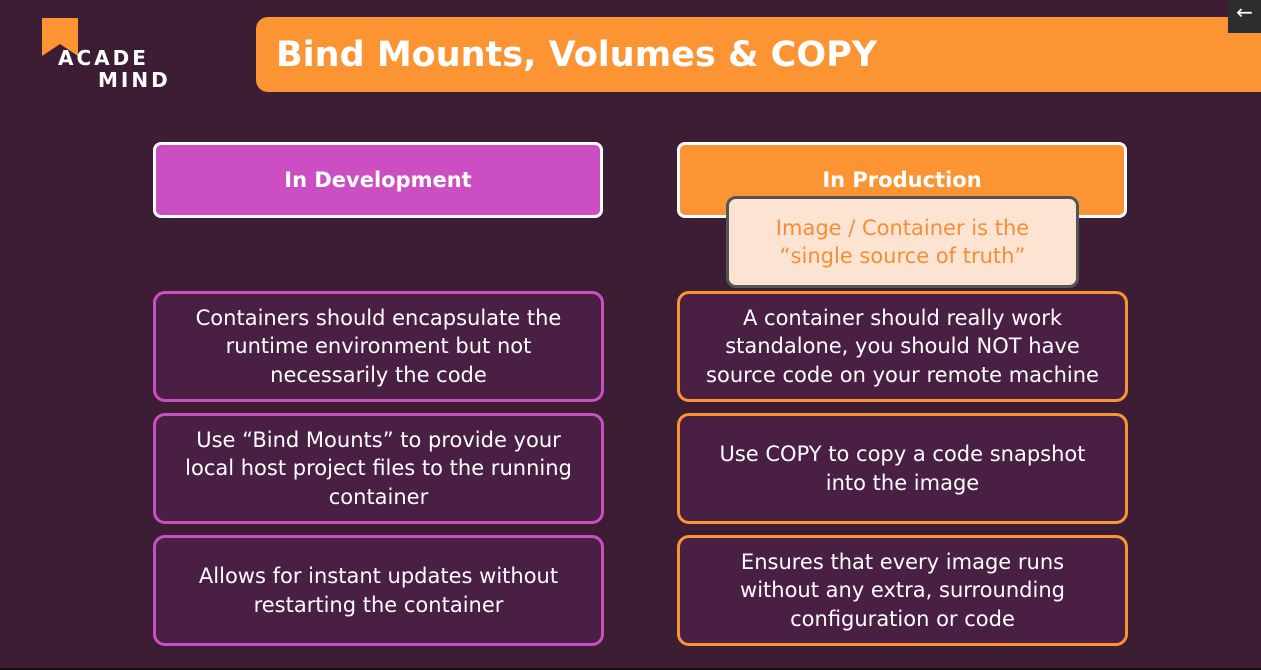  What do you see at coordinates (577, 55) in the screenshot?
I see `page-title: Bind Mounts, Volumes & COPY` at bounding box center [577, 55].